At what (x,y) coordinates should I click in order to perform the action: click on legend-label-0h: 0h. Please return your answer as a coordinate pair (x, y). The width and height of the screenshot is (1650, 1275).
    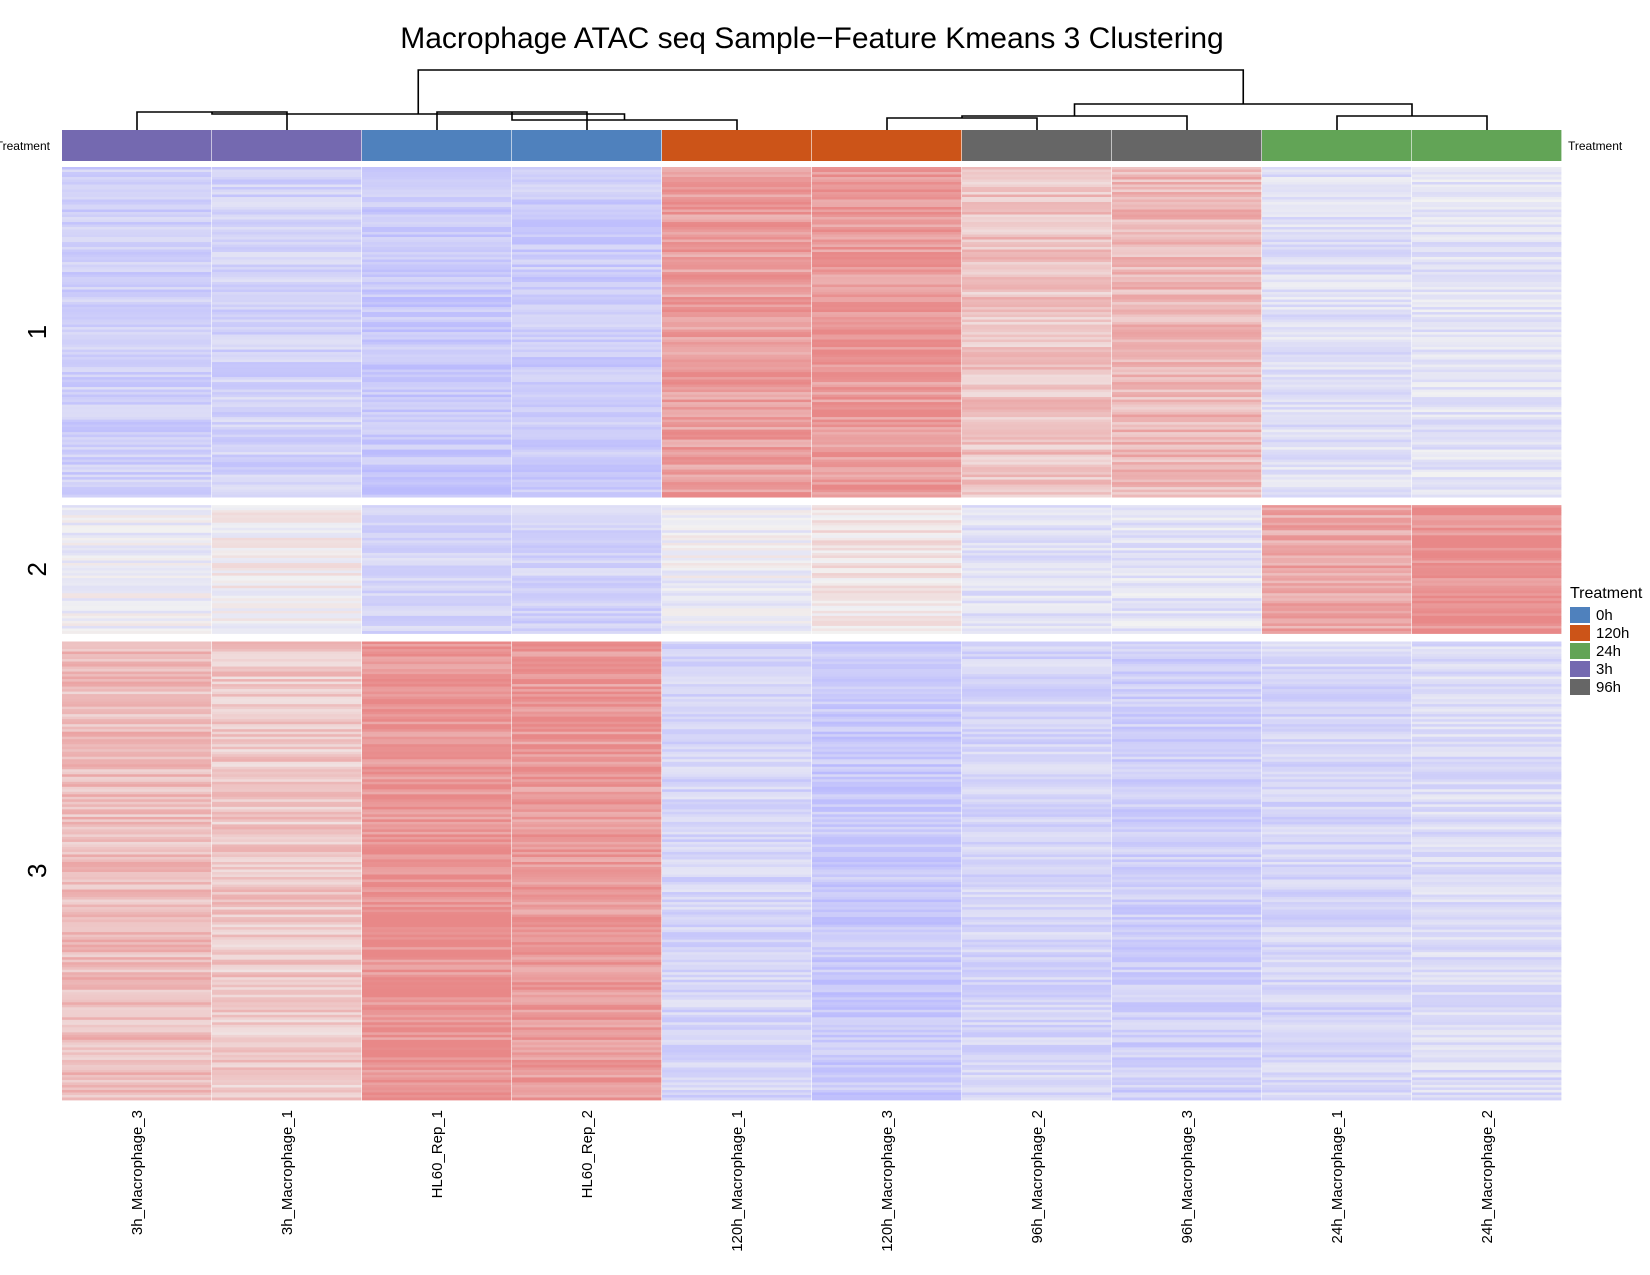
    Looking at the image, I should click on (1604, 615).